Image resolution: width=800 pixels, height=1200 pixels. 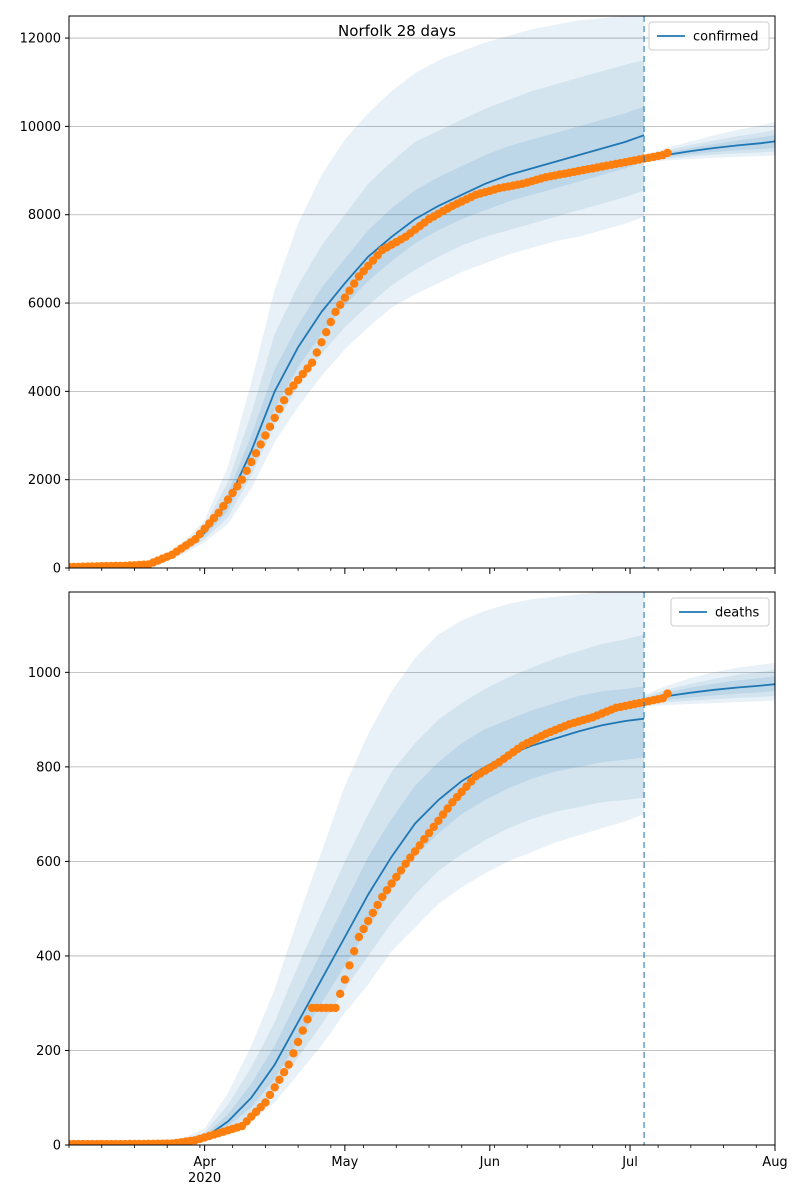 I want to click on deaths-x-tick-label: May, so click(x=344, y=1162).